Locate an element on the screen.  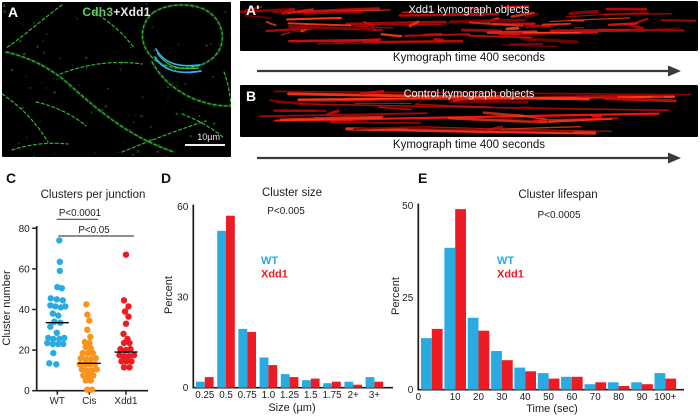
bar-wt-3+ is located at coordinates (370, 382).